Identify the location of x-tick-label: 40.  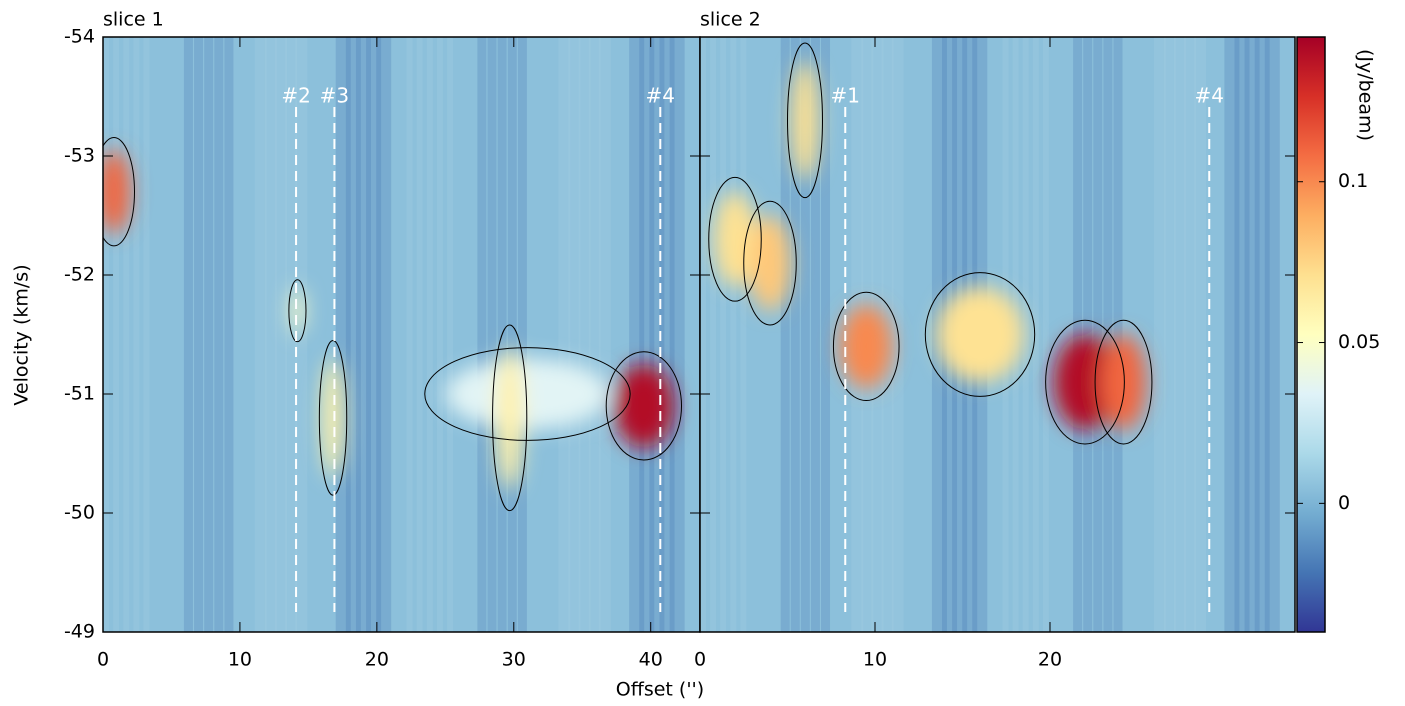
(651, 660).